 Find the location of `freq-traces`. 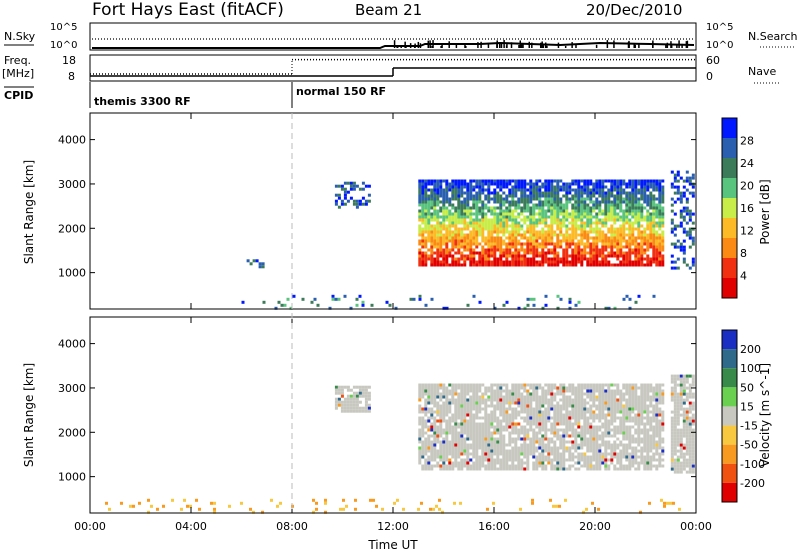

freq-traces is located at coordinates (393, 67).